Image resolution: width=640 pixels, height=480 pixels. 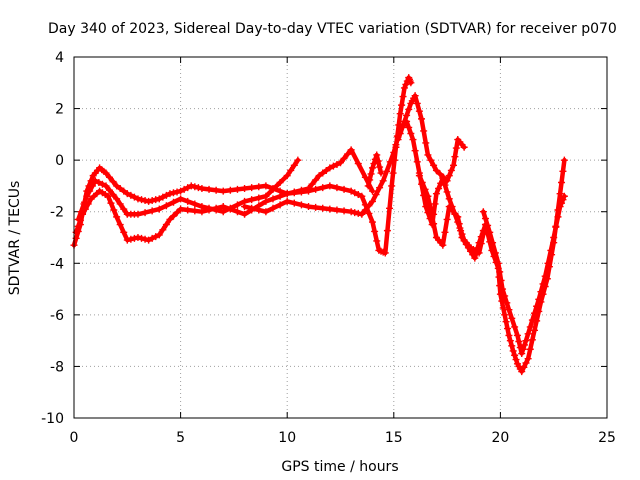 I want to click on y-tick-label: -4, so click(x=57, y=264).